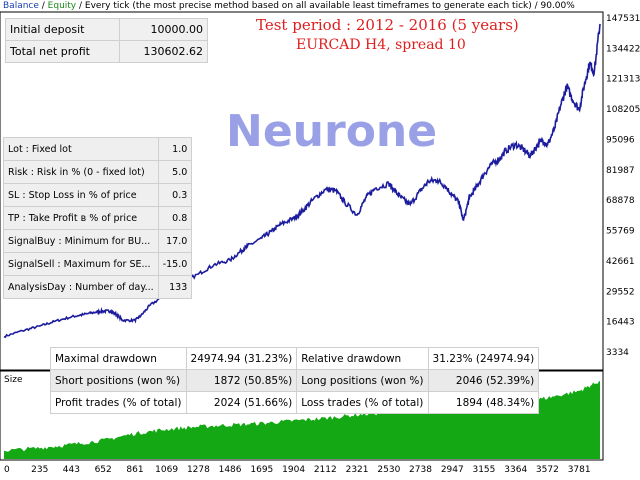 The width and height of the screenshot is (640, 480). What do you see at coordinates (547, 470) in the screenshot?
I see `x-tick-label: 3572` at bounding box center [547, 470].